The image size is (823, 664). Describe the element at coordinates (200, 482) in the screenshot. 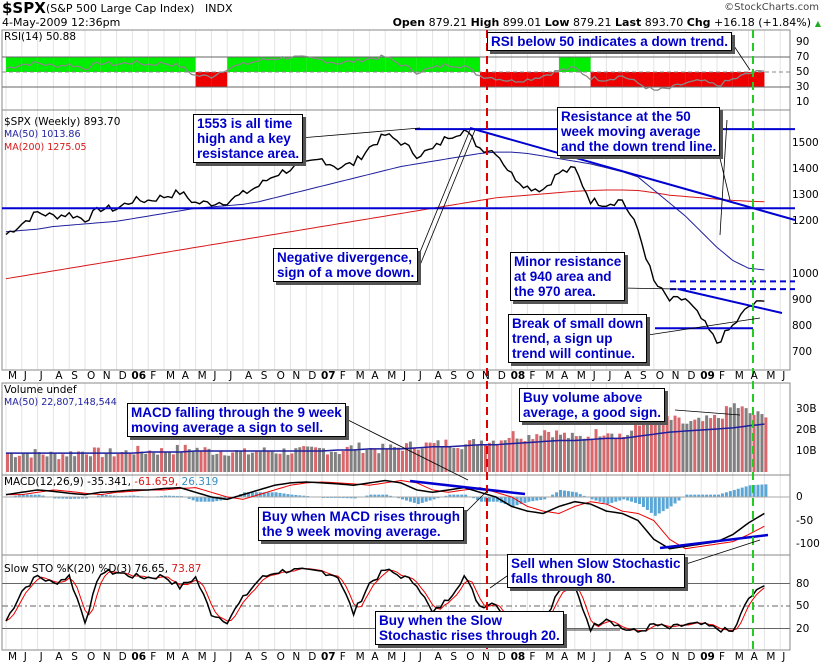

I see `macd-hist-value: 26.319` at that location.